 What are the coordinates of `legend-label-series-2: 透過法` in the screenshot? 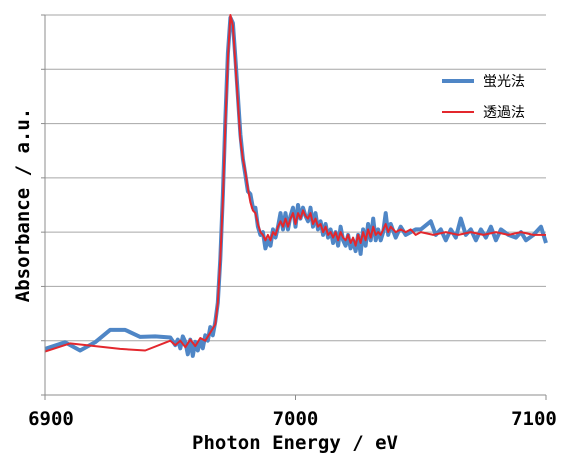 It's located at (504, 113).